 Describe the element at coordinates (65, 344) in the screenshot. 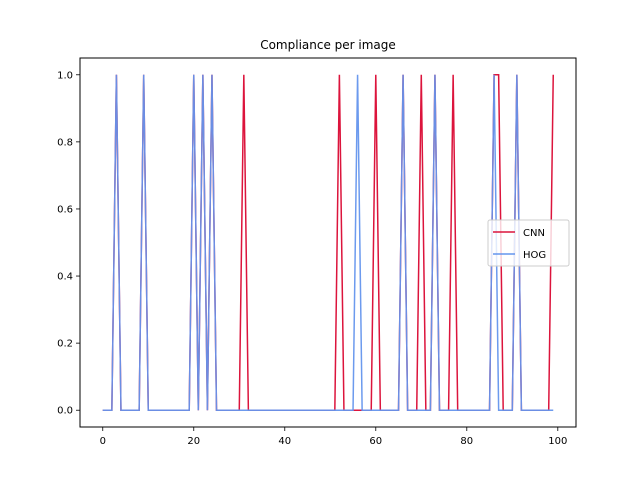

I see `y-tick-label: 0.2` at that location.